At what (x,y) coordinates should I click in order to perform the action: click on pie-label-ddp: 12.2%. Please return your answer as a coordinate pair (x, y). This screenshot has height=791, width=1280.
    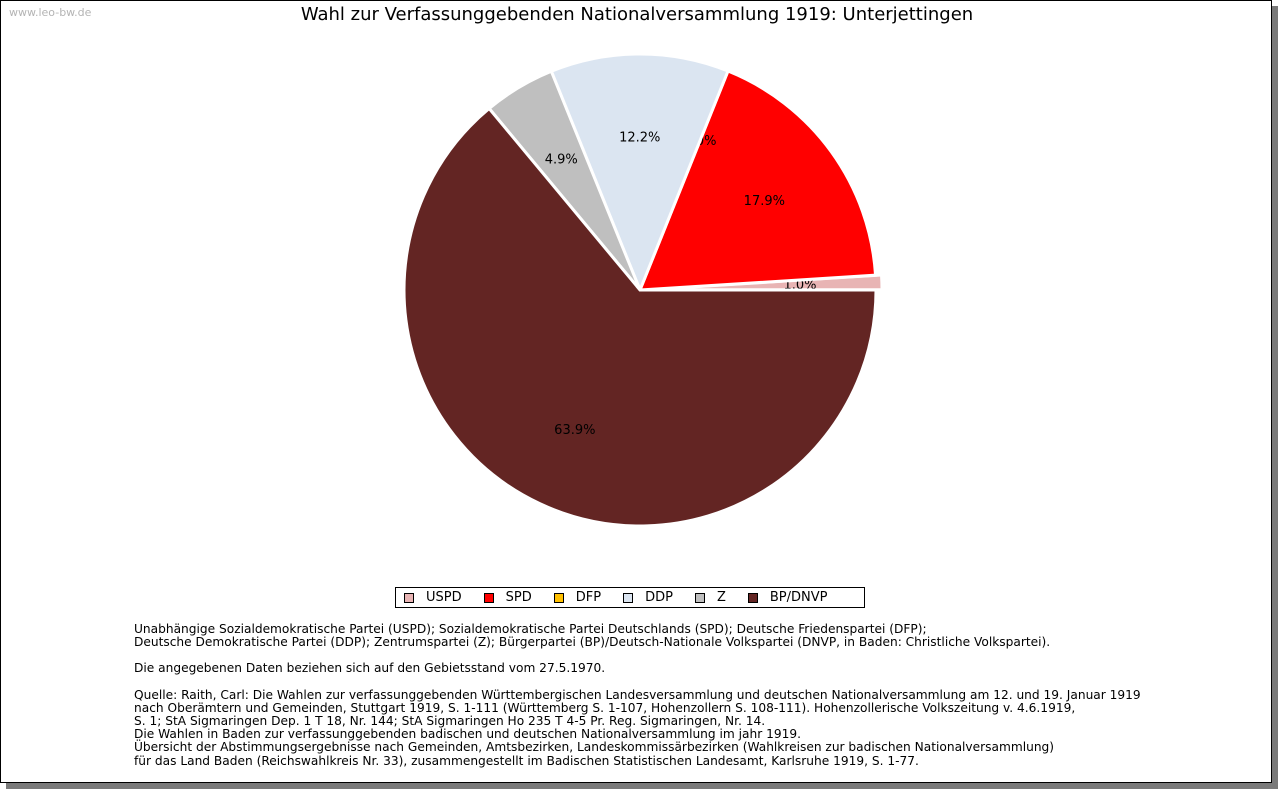
    Looking at the image, I should click on (639, 138).